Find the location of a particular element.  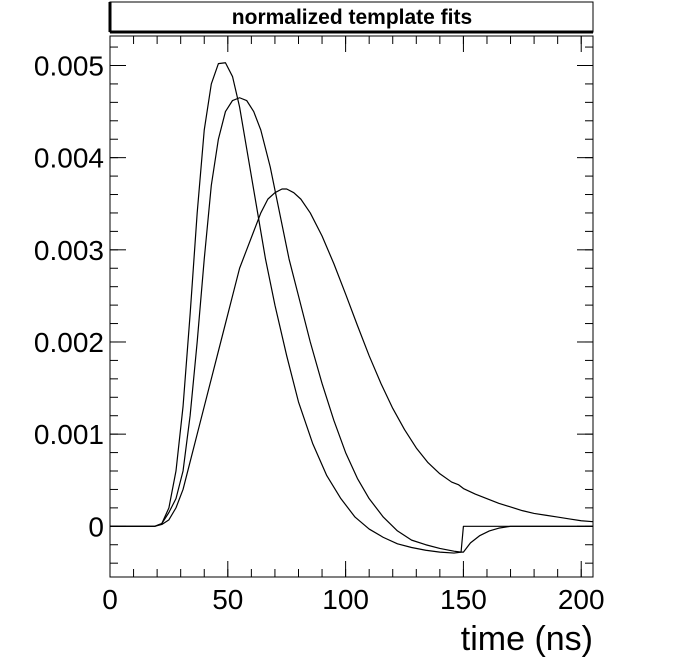

x-tick-label: 150 is located at coordinates (463, 599).